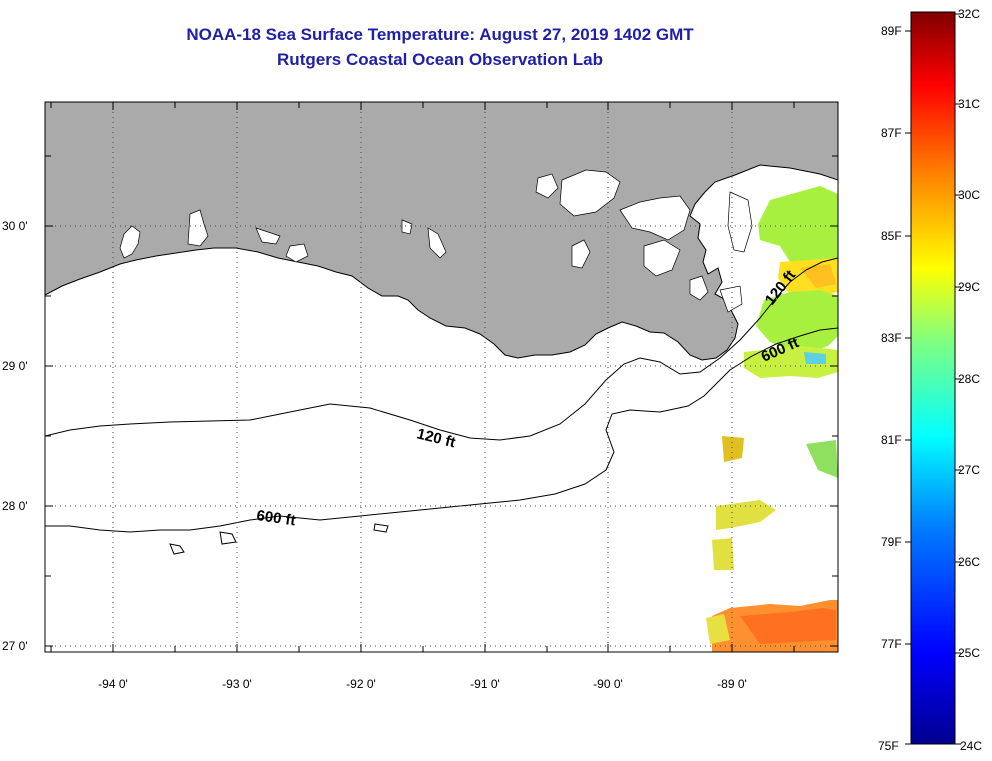 This screenshot has height=761, width=992. What do you see at coordinates (891, 542) in the screenshot?
I see `colorbar-f-79: 79F` at bounding box center [891, 542].